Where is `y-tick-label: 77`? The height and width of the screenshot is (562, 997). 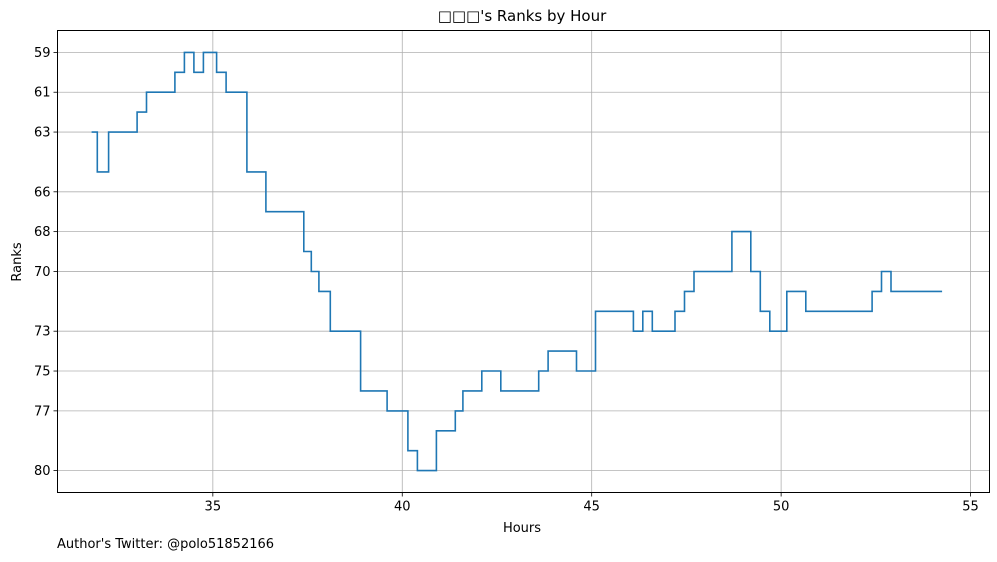 y-tick-label: 77 is located at coordinates (42, 411).